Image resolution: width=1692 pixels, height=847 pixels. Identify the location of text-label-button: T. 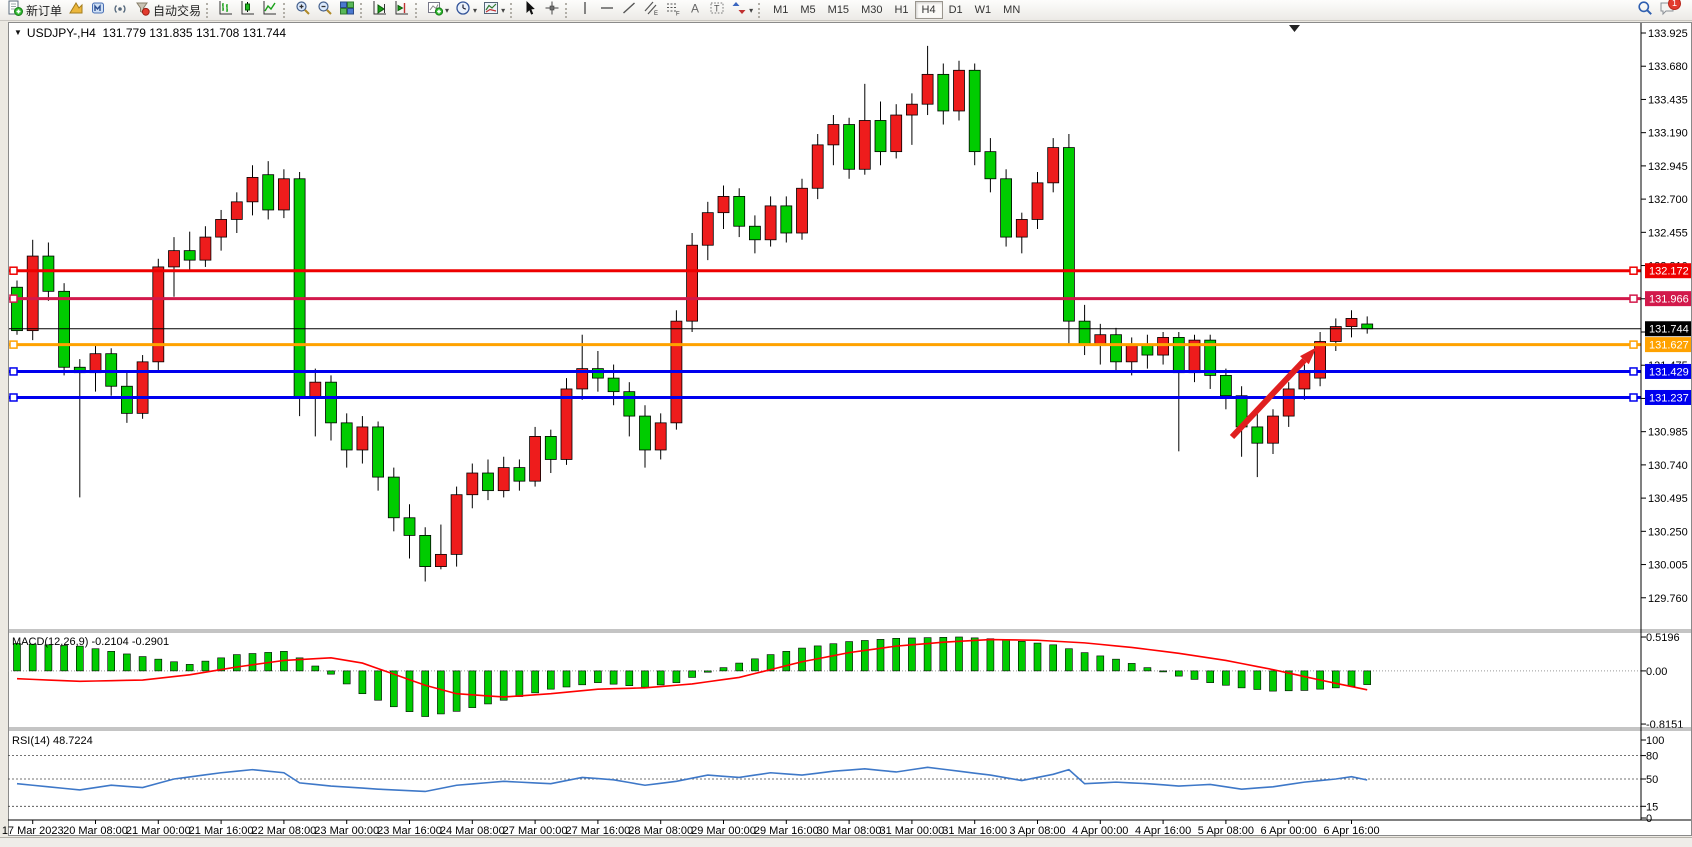
(717, 10).